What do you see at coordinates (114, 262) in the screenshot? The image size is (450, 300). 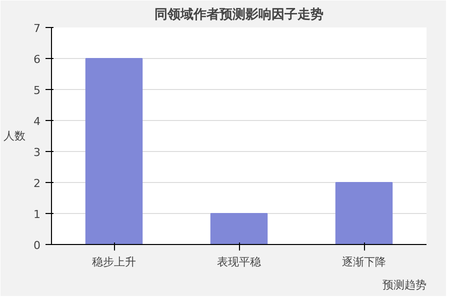 I see `x-tick-label: 稳步上升` at bounding box center [114, 262].